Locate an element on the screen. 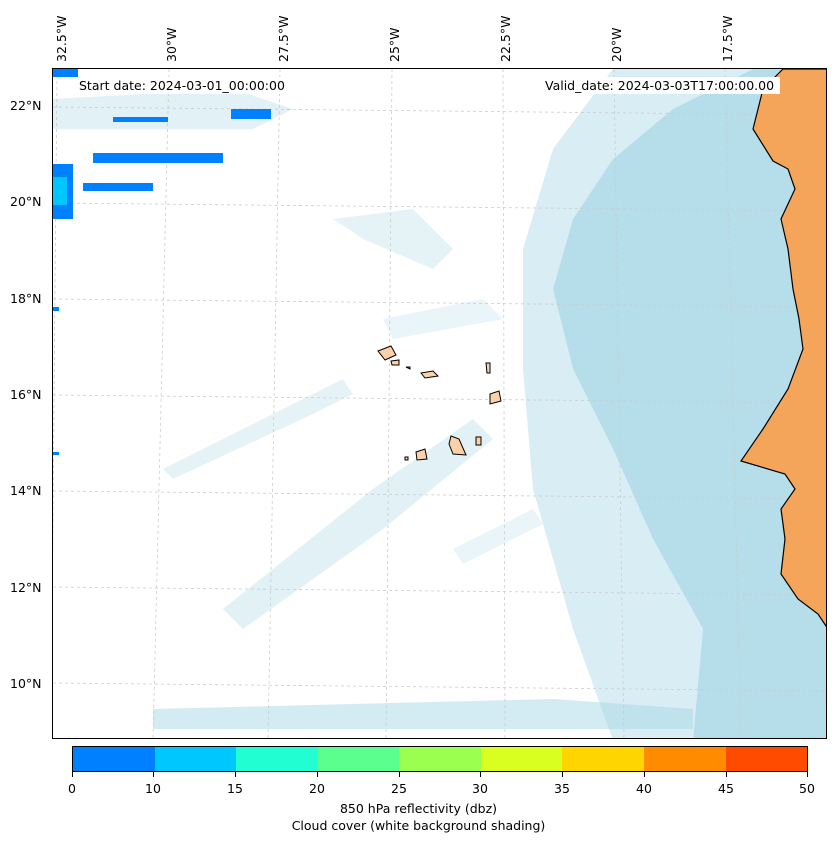  island-sao-nicolau is located at coordinates (430, 374).